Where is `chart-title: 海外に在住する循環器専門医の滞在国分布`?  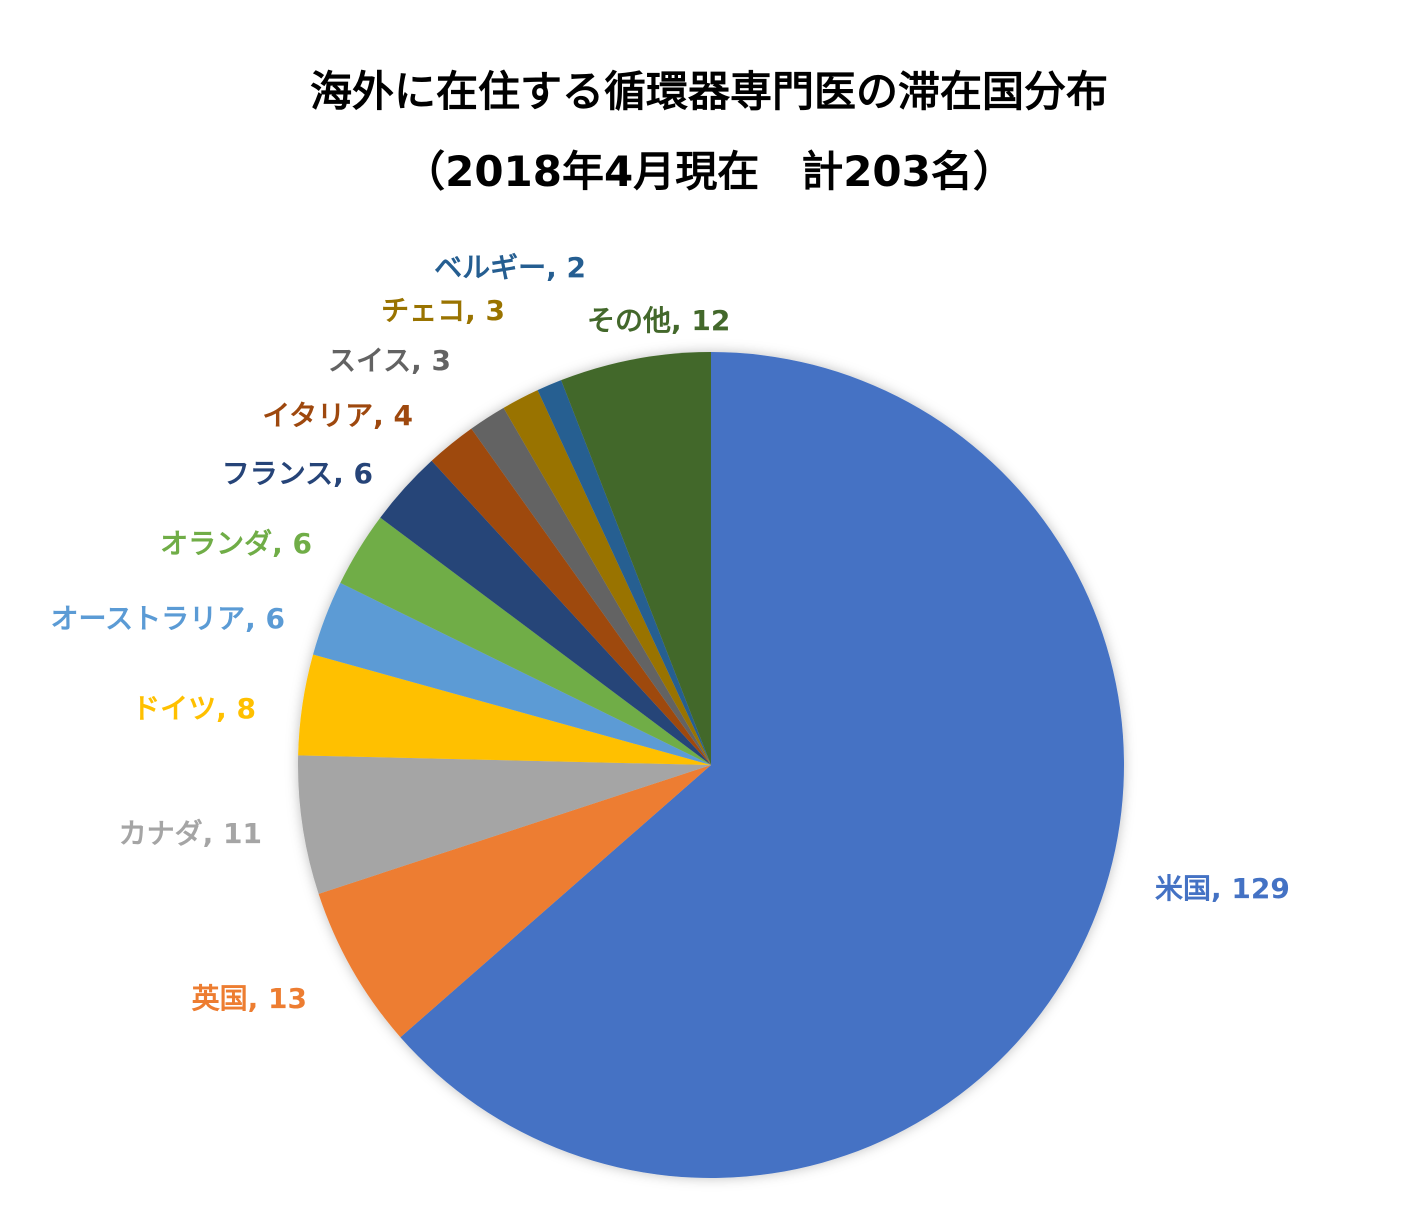
chart-title: 海外に在住する循環器専門医の滞在国分布 is located at coordinates (708, 91).